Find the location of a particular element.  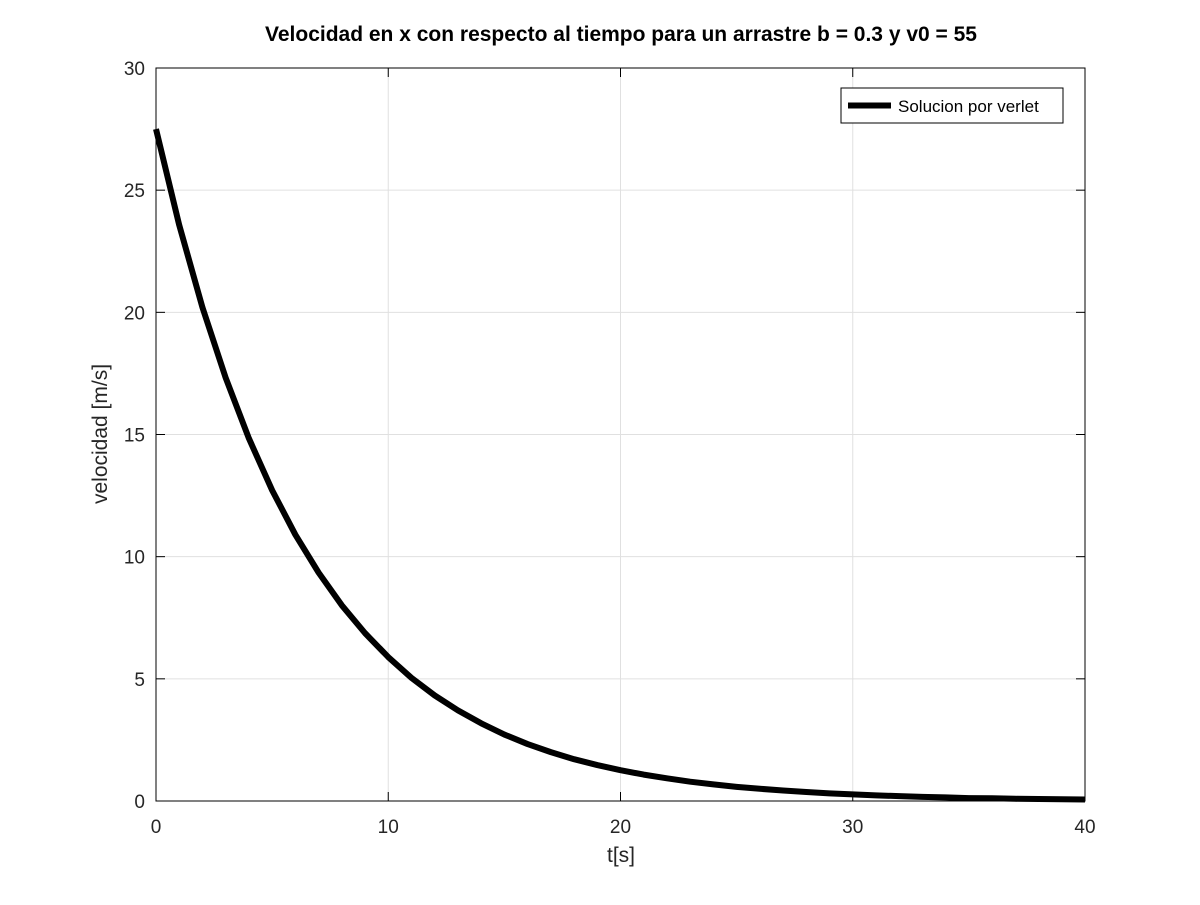

x-tick-labels: 0 10 20 30 40 is located at coordinates (623, 827).